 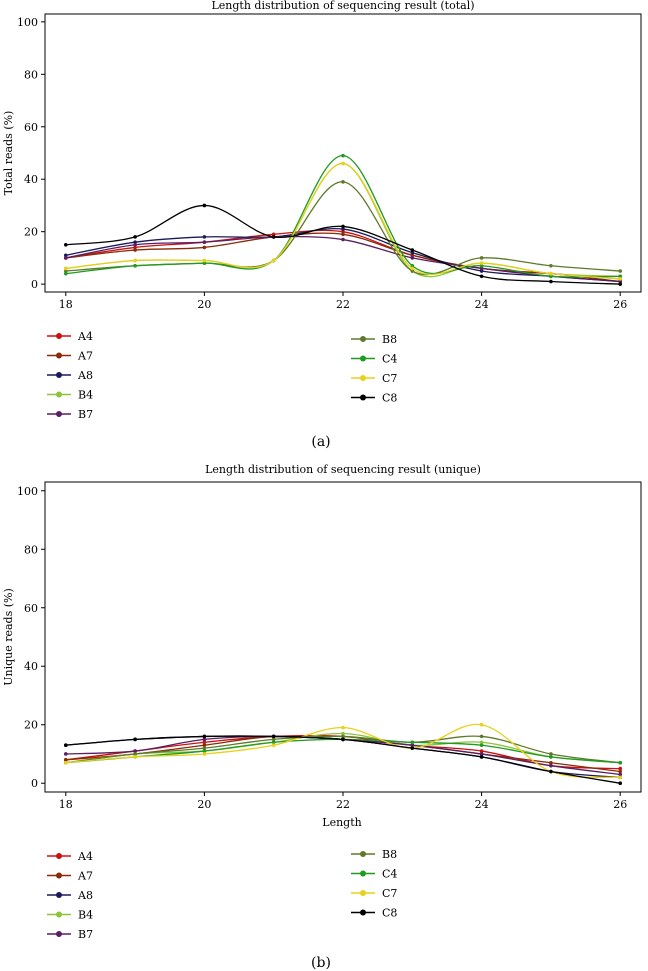 I want to click on y-tick-label: 100, so click(x=27, y=22).